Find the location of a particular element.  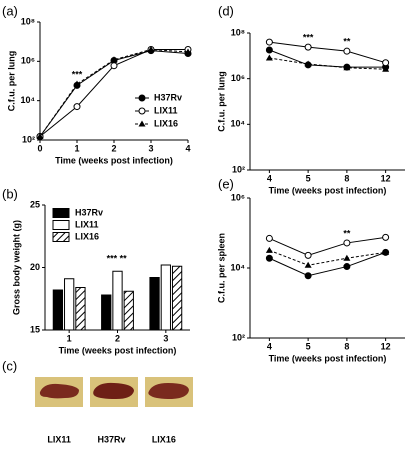

panel-label: (a) is located at coordinates (10, 10).